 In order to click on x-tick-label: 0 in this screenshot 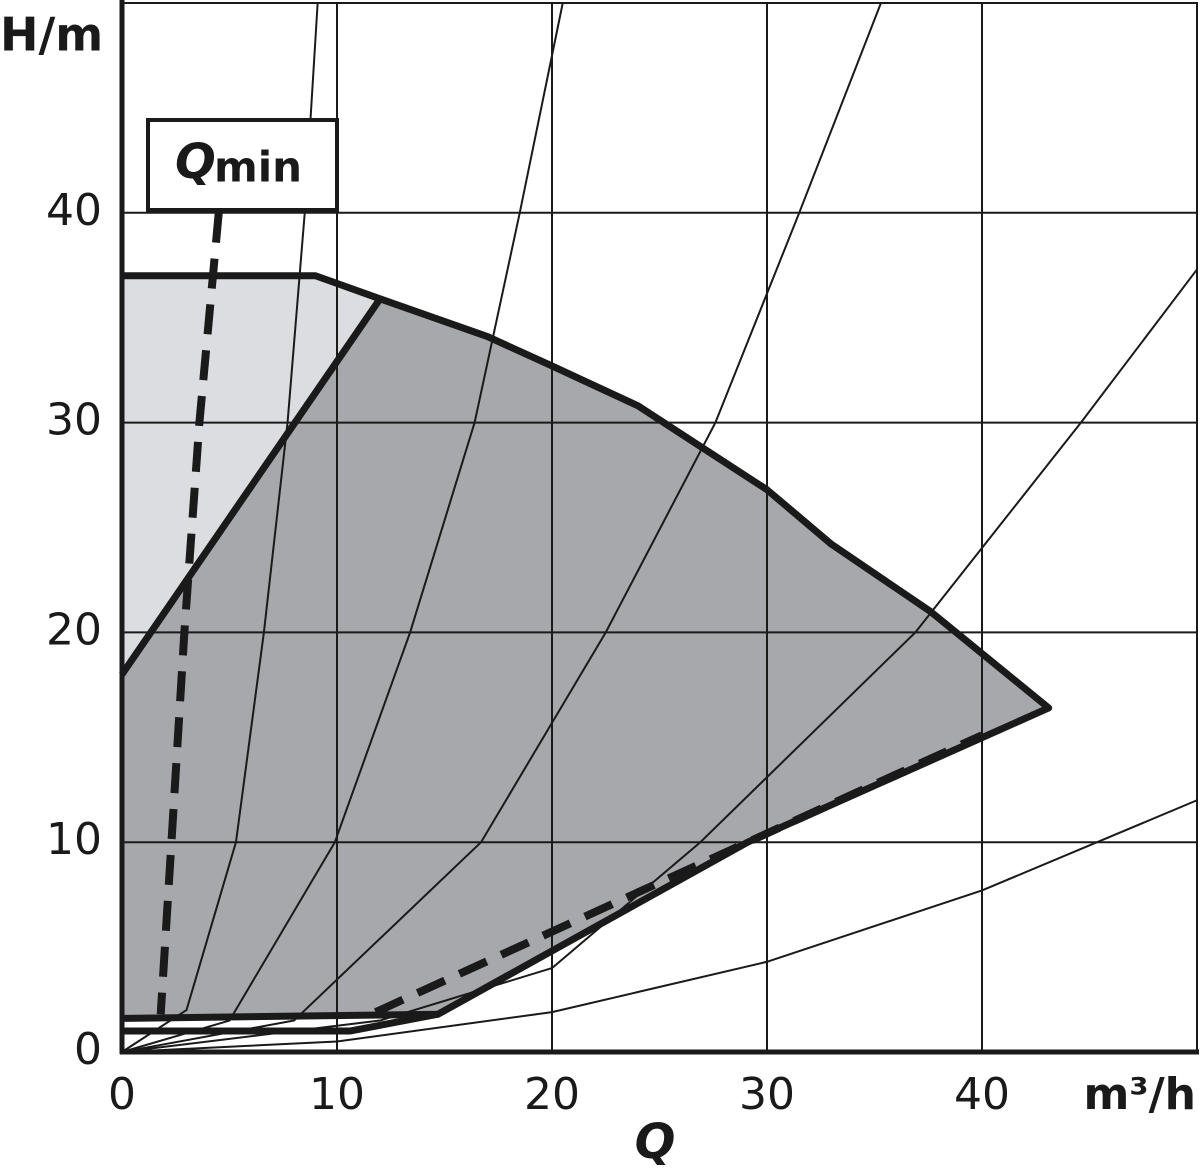, I will do `click(122, 1094)`.